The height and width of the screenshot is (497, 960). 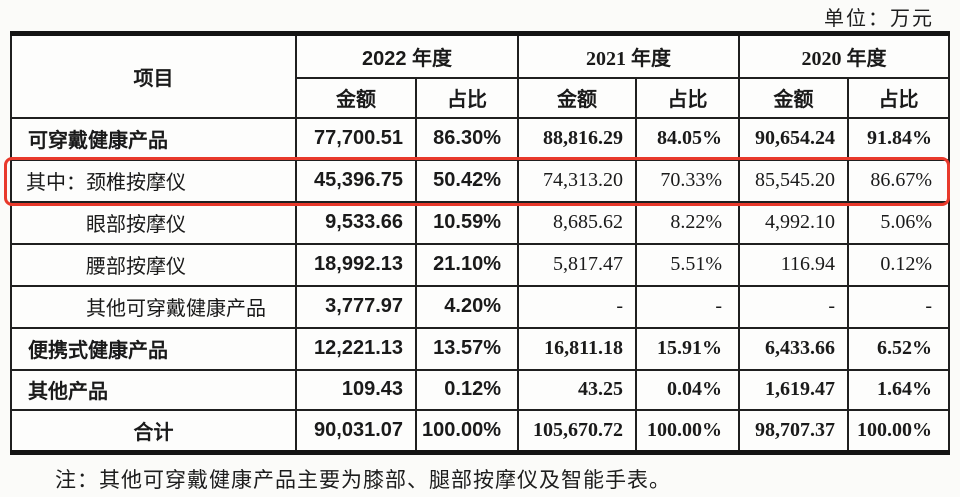 What do you see at coordinates (898, 389) in the screenshot?
I see `cell-2020-ratio: 1.64%` at bounding box center [898, 389].